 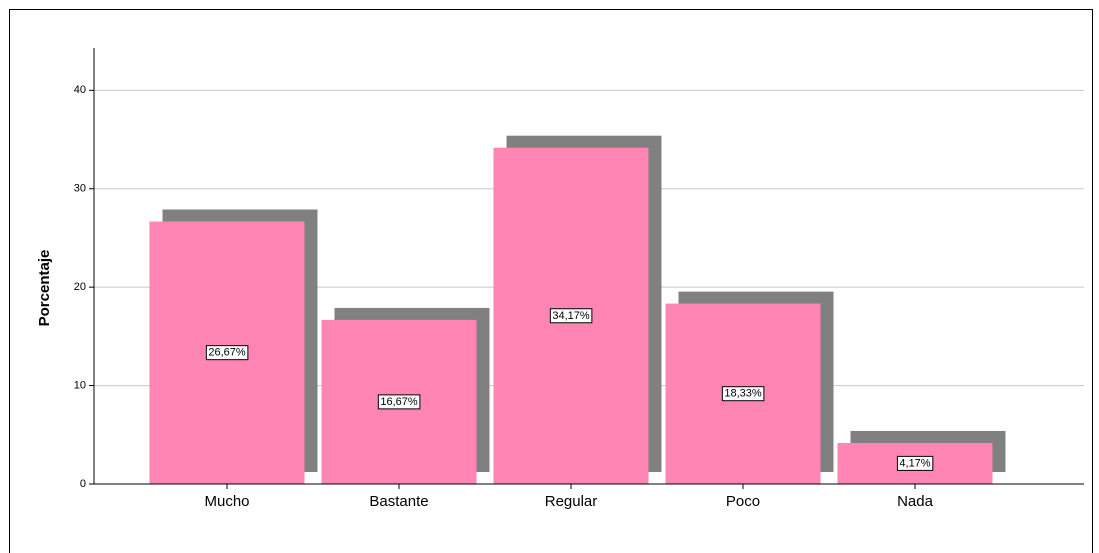 I want to click on x-tick-label: Regular, so click(x=571, y=501).